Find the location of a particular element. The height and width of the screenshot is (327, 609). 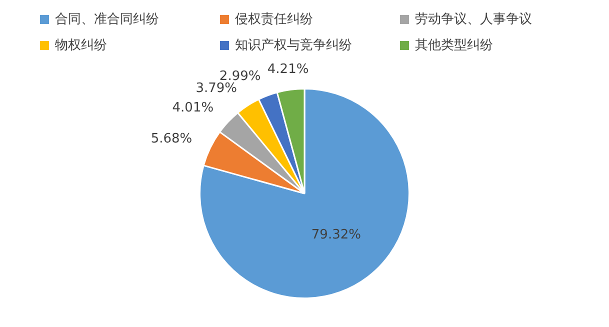

data-label: 79.32% is located at coordinates (336, 235).